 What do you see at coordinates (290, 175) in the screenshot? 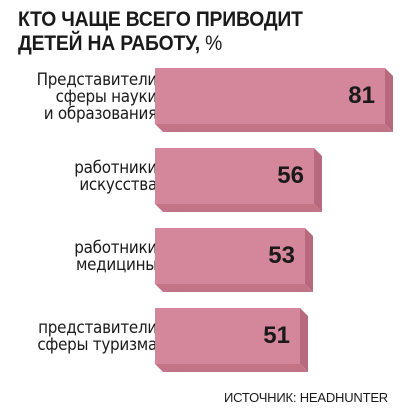
I see `data-label: 56` at bounding box center [290, 175].